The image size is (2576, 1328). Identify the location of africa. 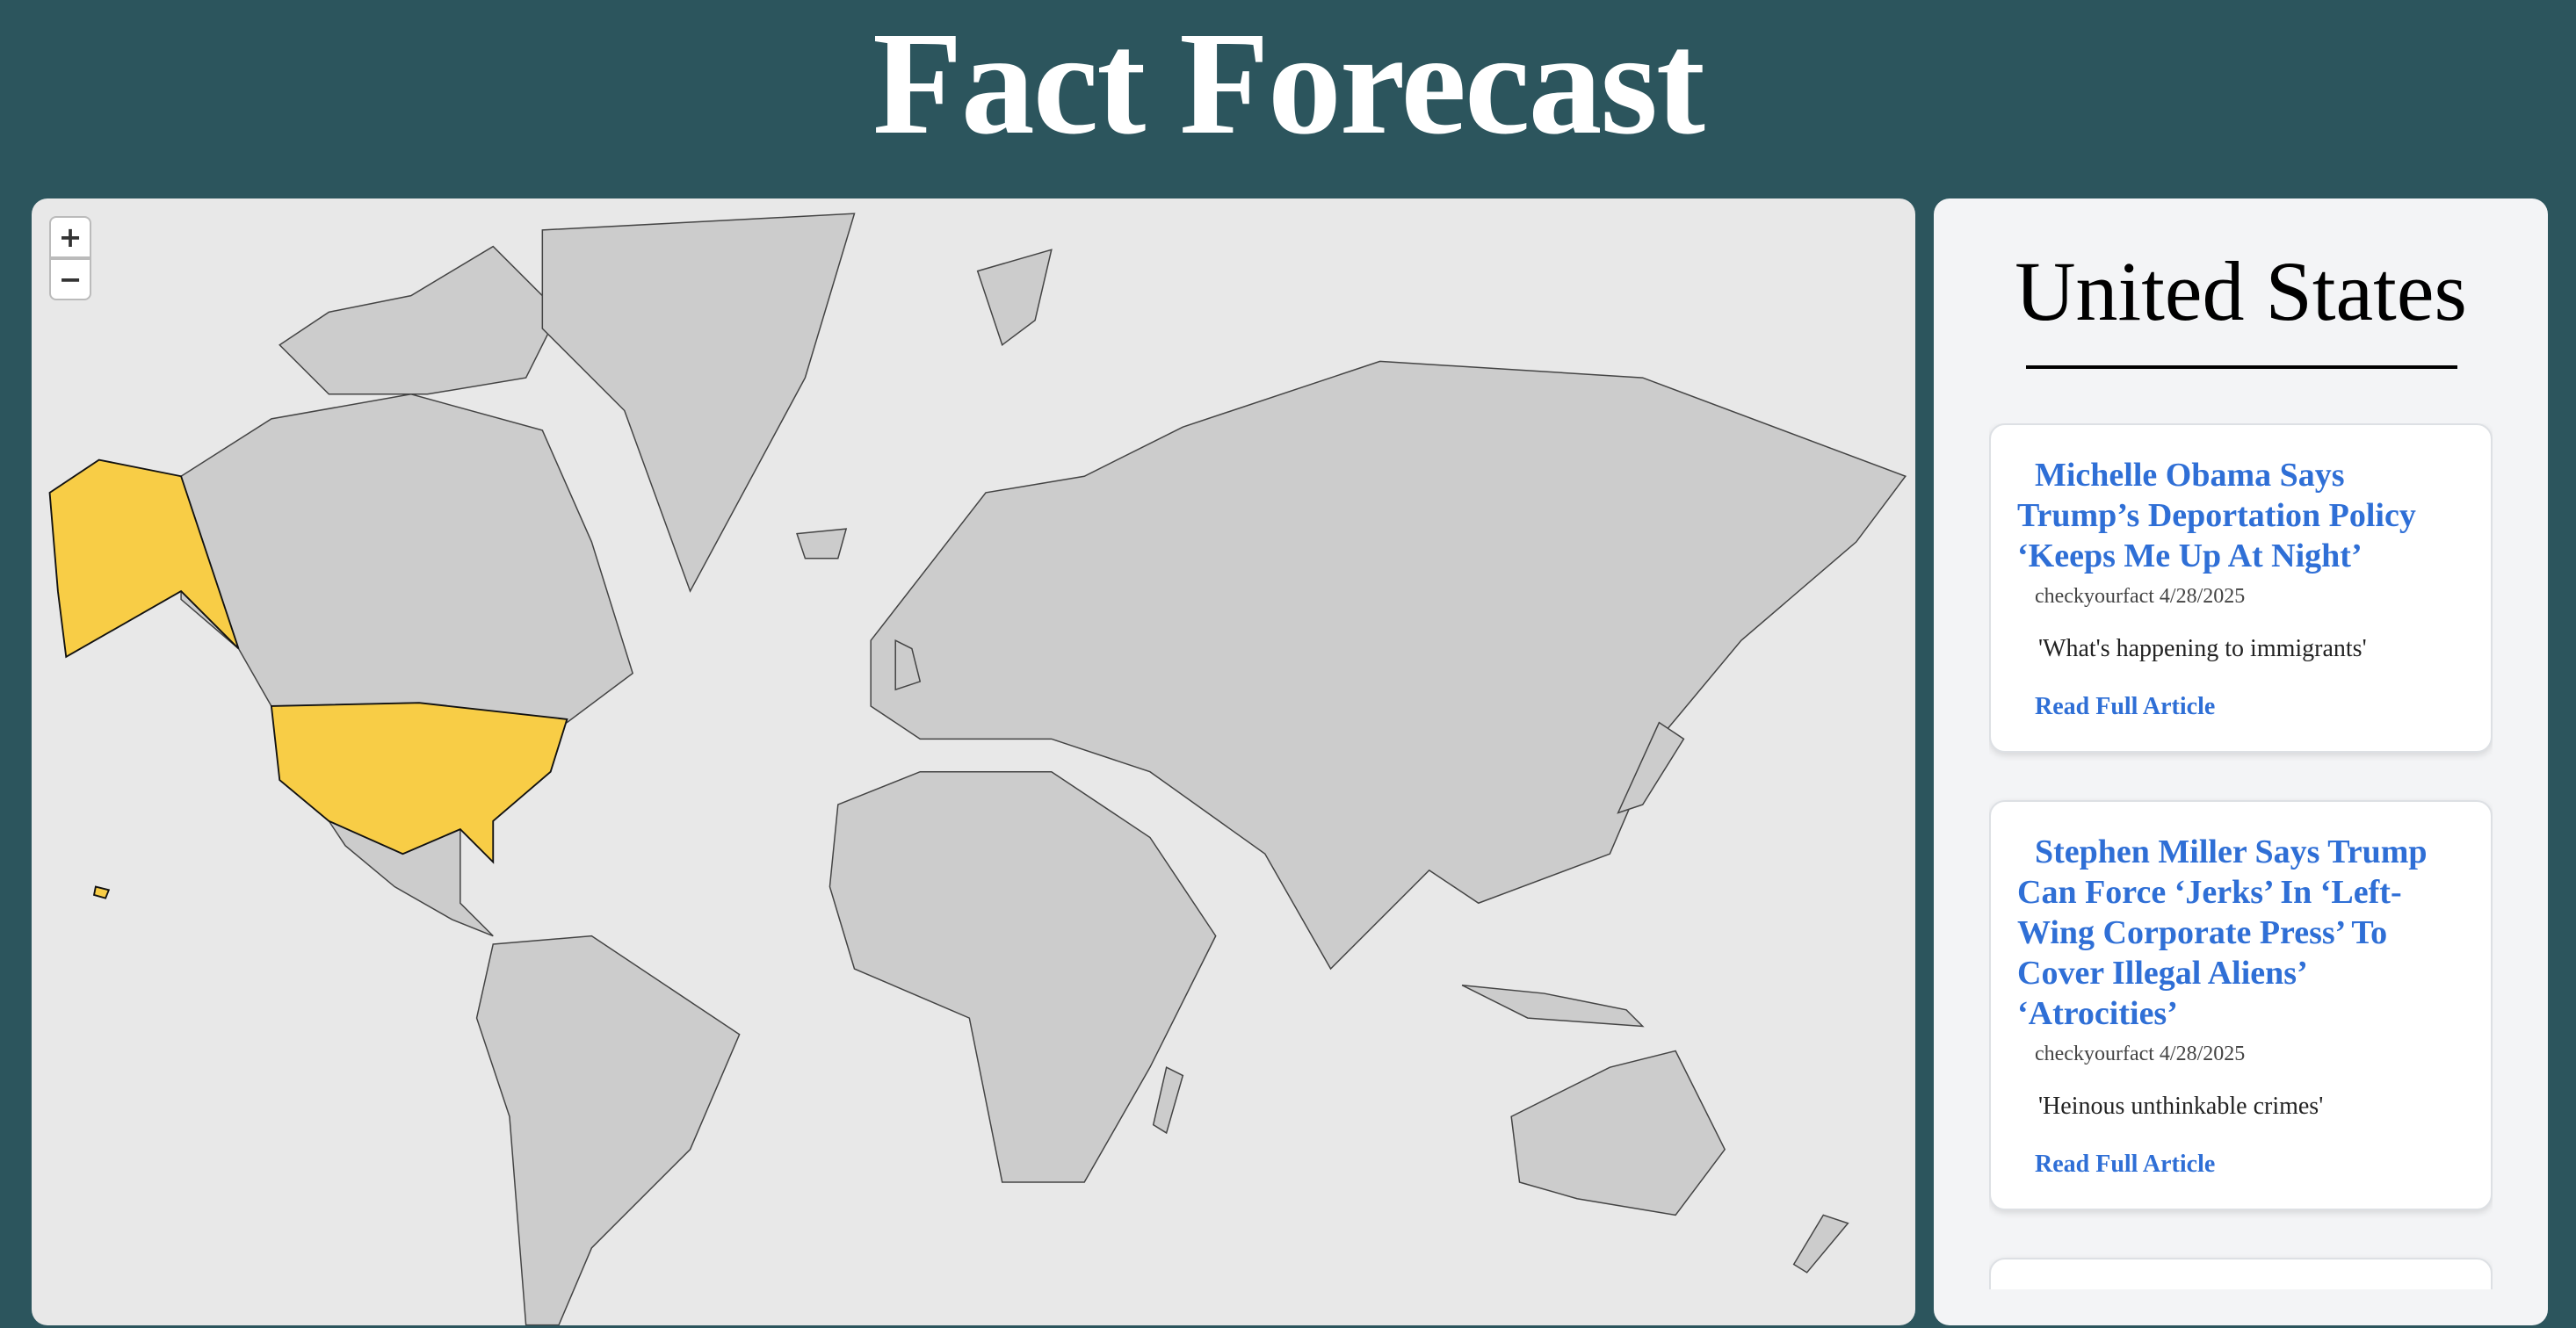
(1023, 976).